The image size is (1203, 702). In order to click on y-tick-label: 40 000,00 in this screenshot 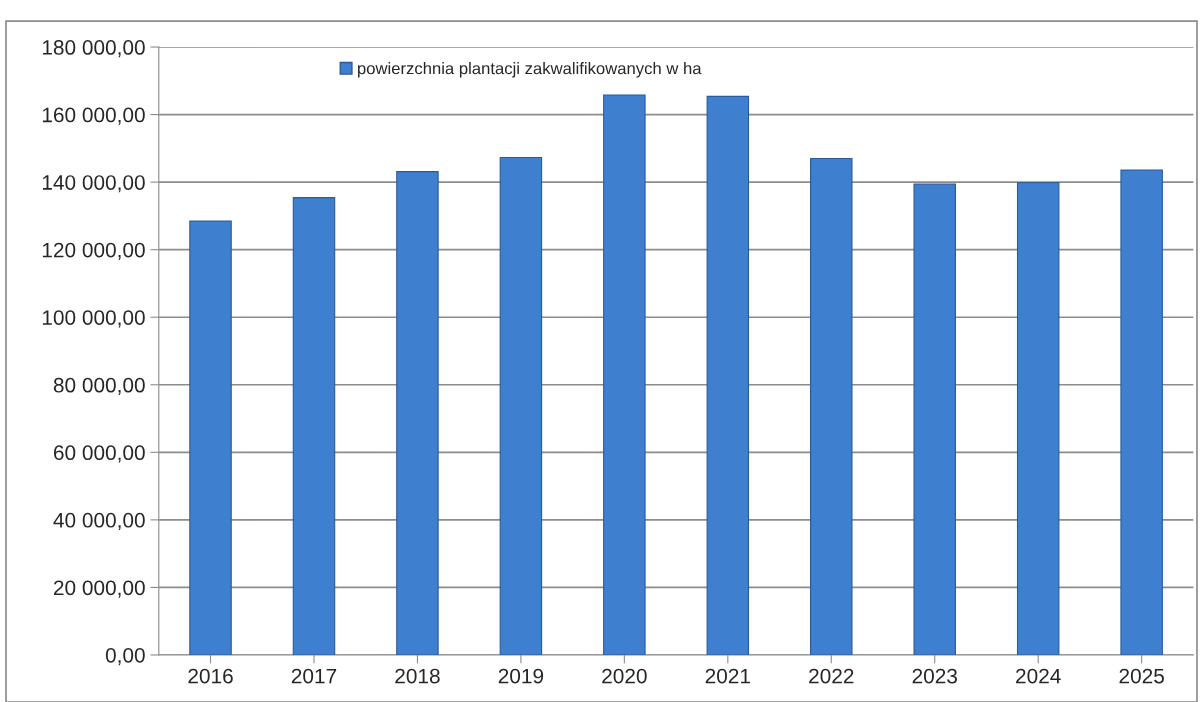, I will do `click(99, 521)`.